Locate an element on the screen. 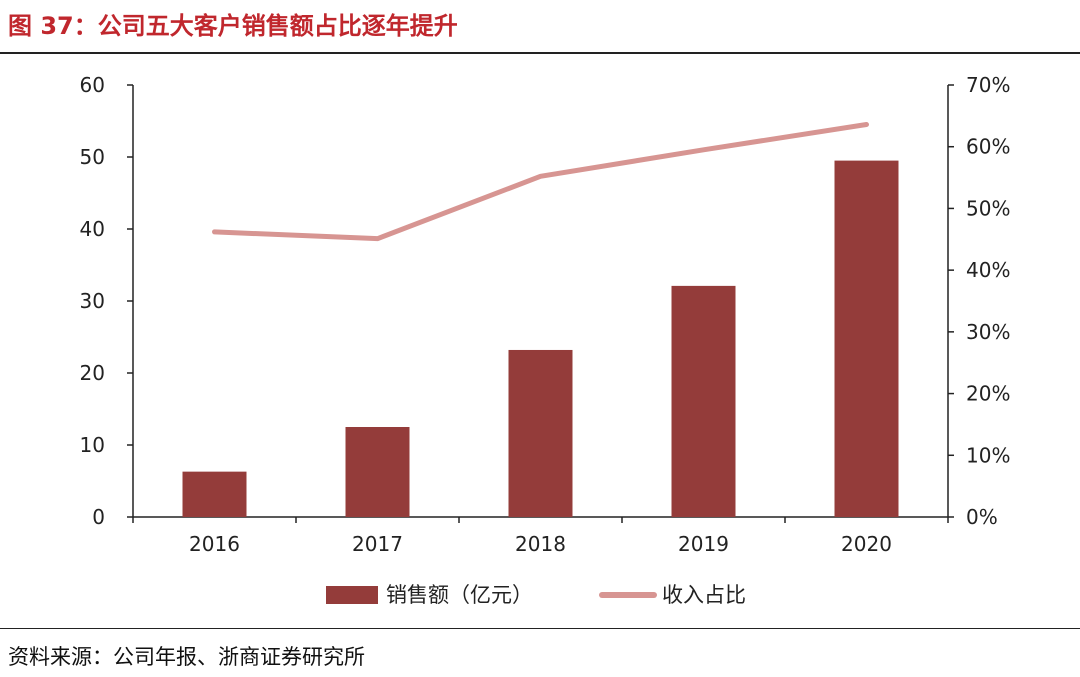  left-axis-tick-label: 0 is located at coordinates (98, 517).